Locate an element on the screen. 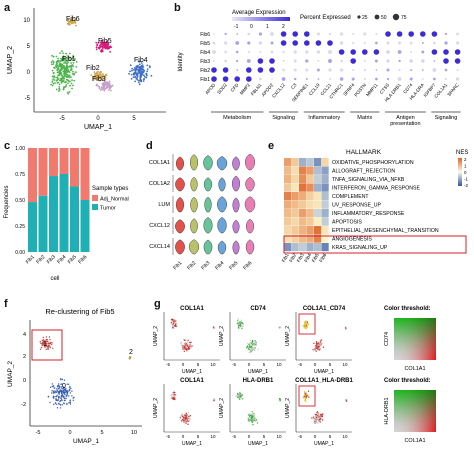  e-col-label: Fib4 is located at coordinates (308, 257).